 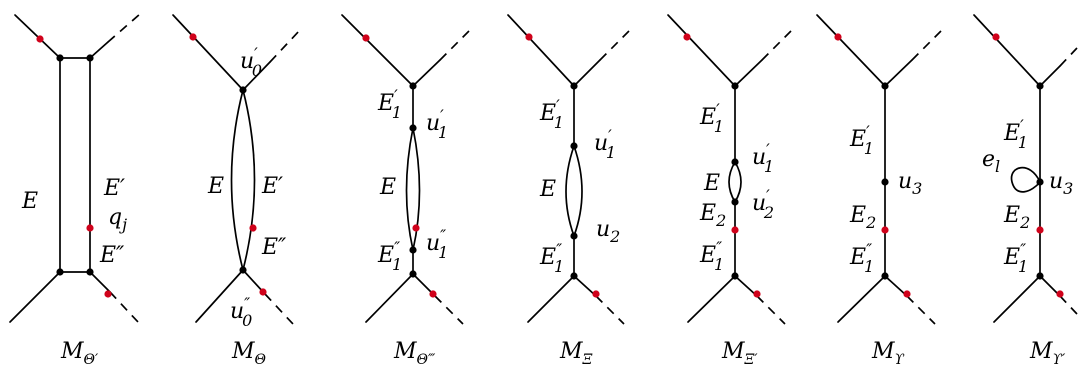 I want to click on label-e-double-prime: E″, so click(x=112, y=255).